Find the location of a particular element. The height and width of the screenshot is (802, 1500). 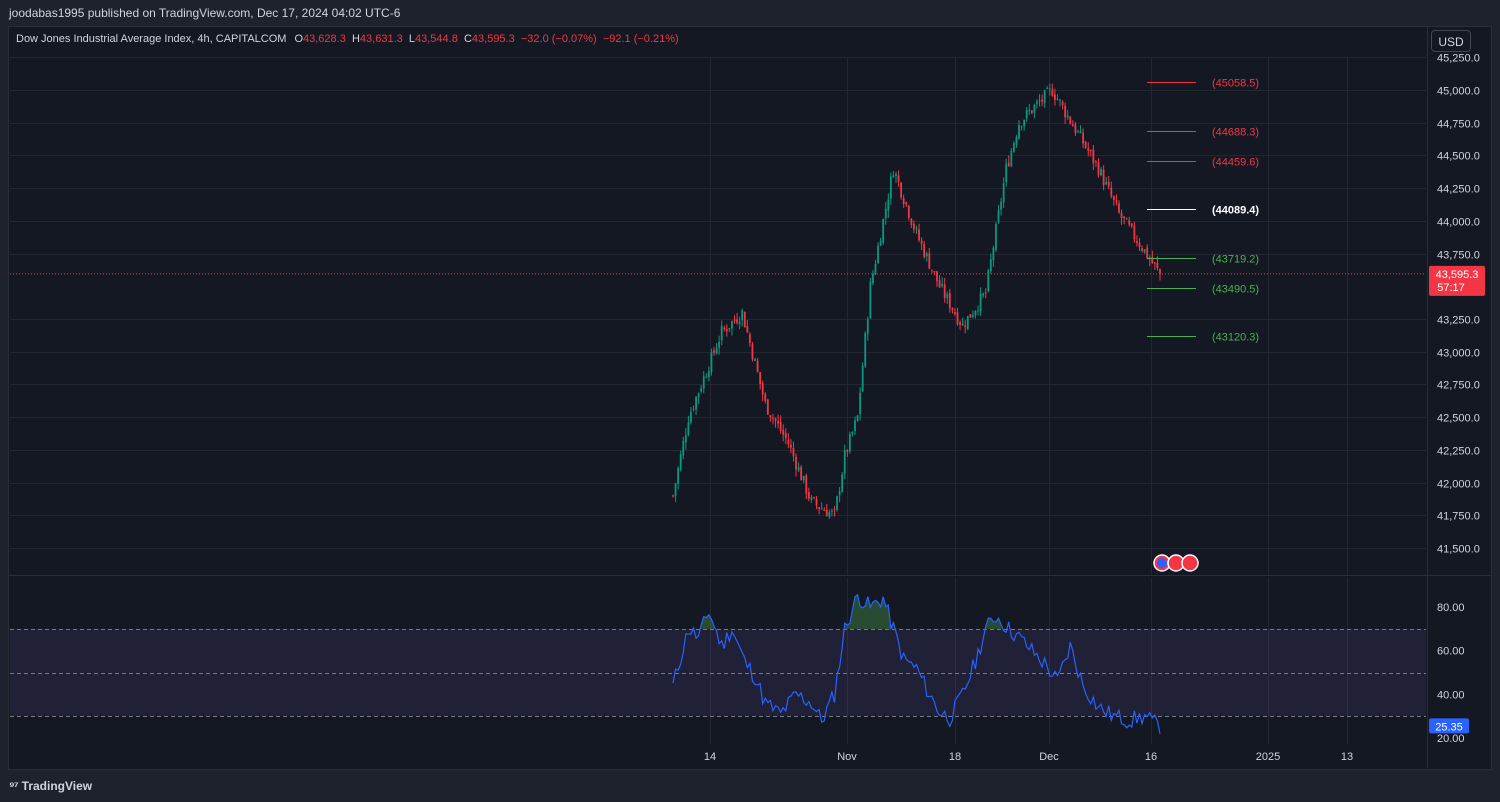

price-axis-label: 44,500.0 is located at coordinates (1458, 157).